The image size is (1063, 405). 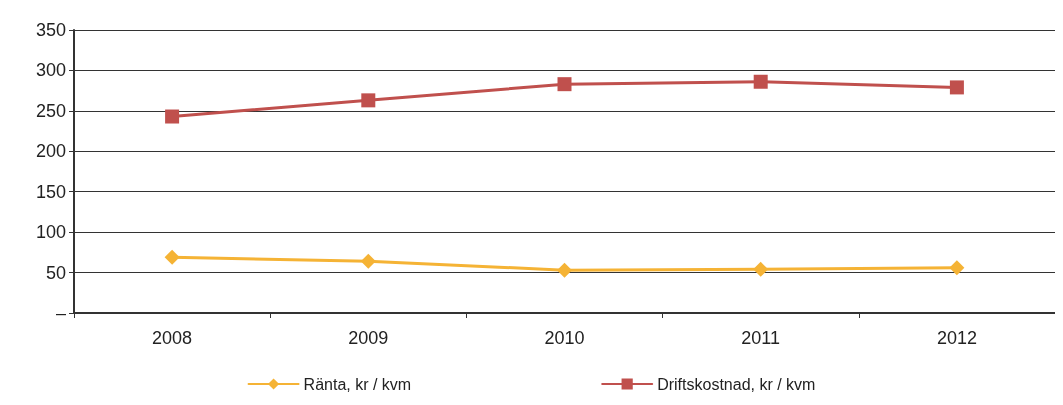 I want to click on y-tick-label: 150, so click(x=50, y=191).